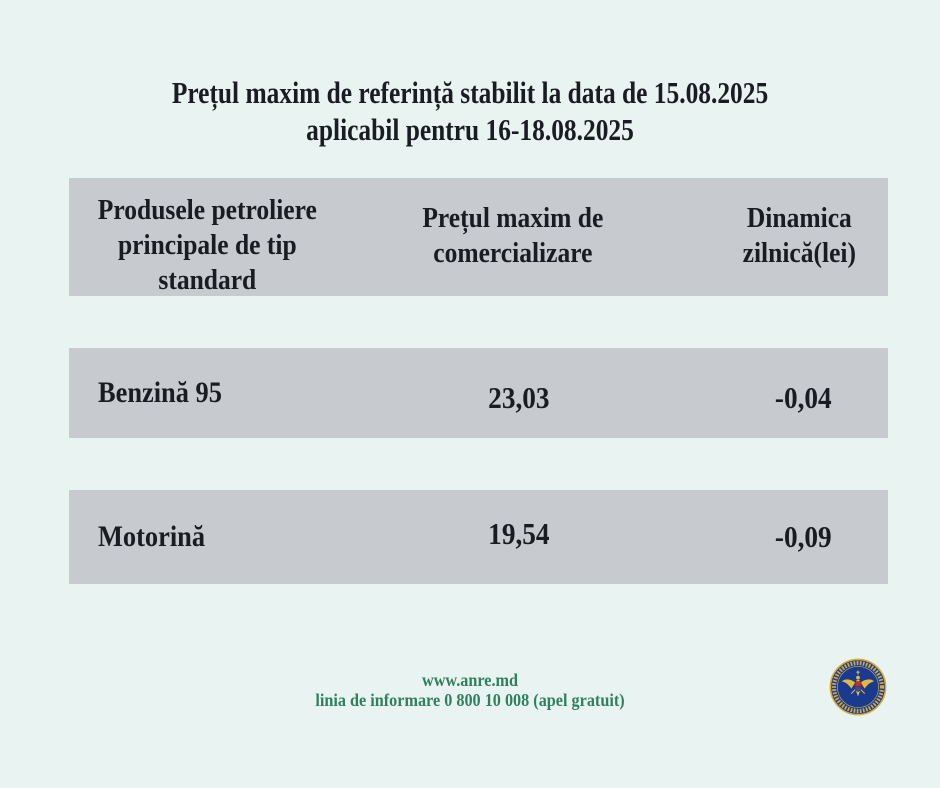  I want to click on header-price-line-1: Prețul maxim de, so click(512, 218).